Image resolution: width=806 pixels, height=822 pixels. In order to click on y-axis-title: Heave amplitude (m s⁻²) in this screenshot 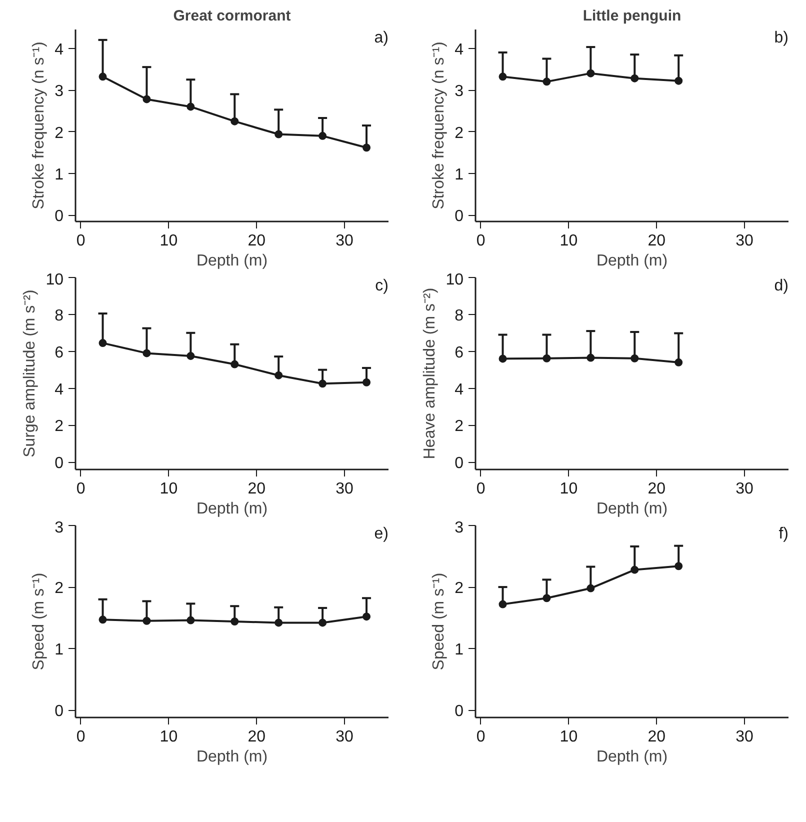, I will do `click(430, 374)`.